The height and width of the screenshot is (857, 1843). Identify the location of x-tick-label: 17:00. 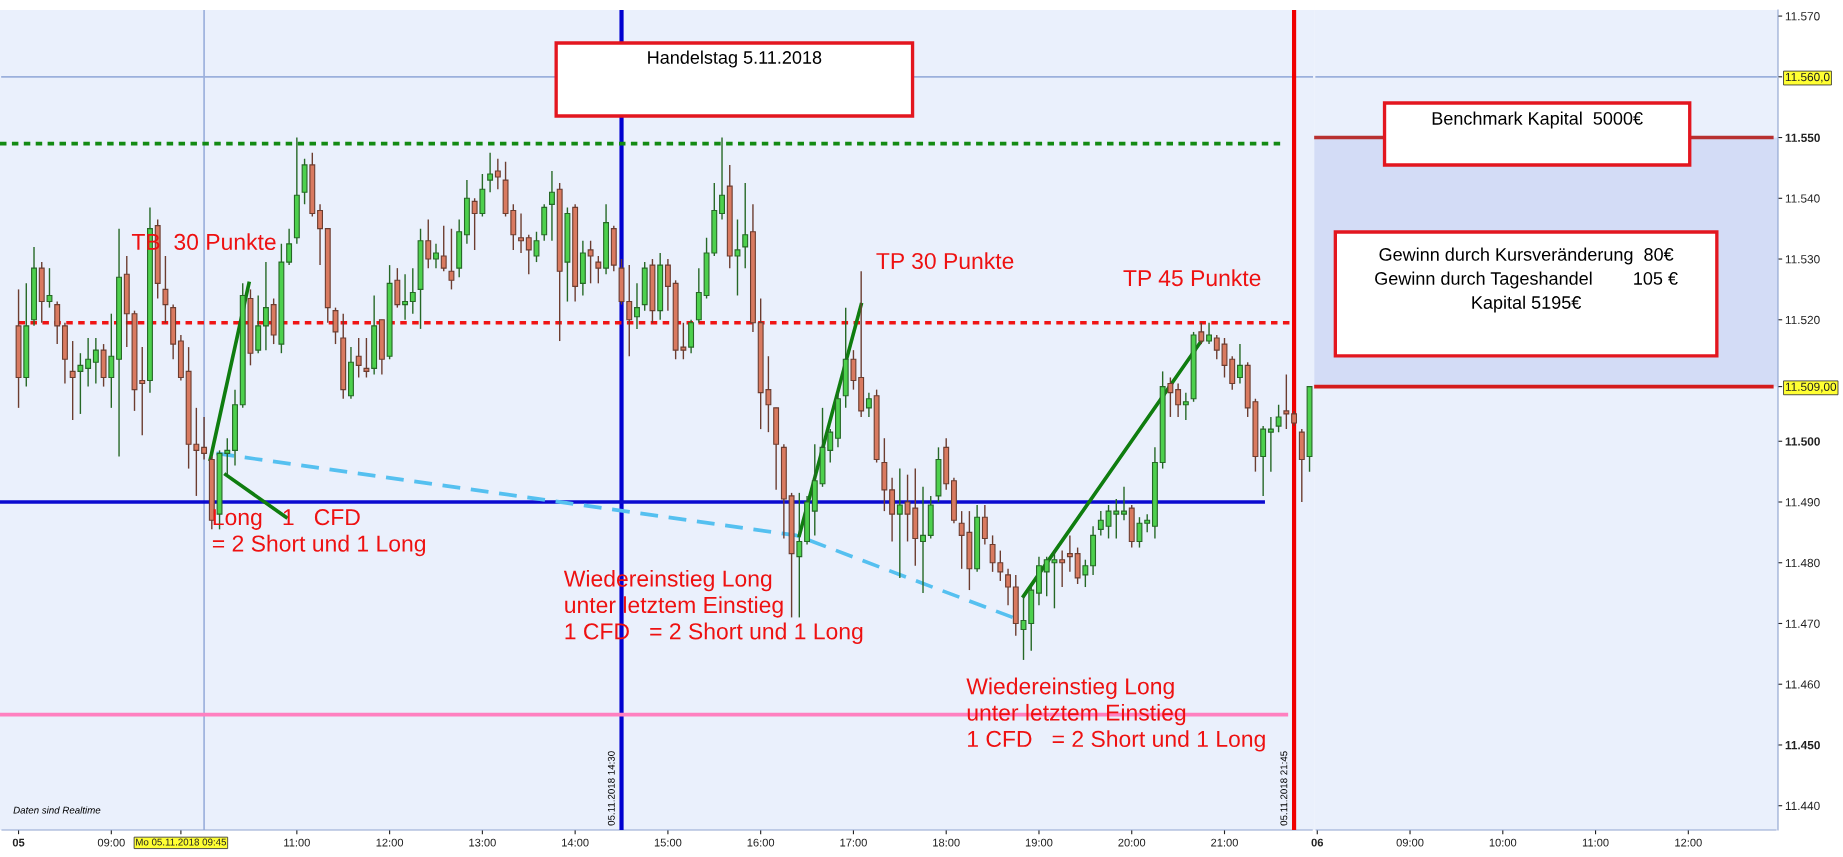
(853, 842).